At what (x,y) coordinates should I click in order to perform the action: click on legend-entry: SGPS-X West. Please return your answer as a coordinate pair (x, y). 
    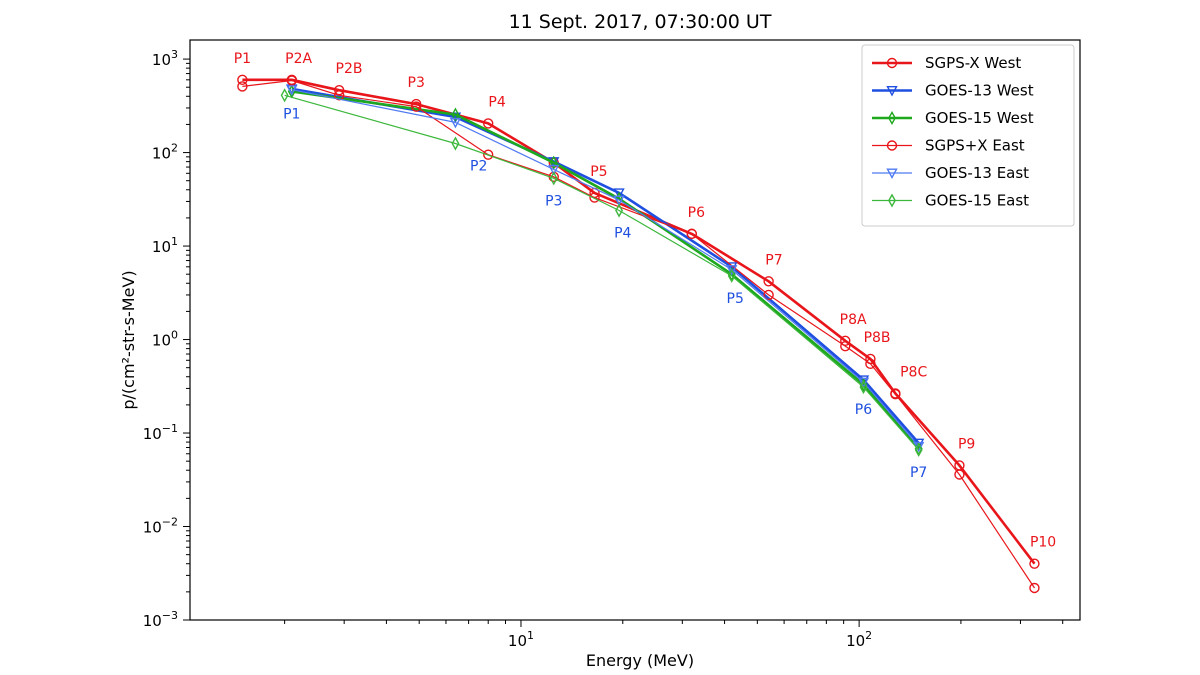
    Looking at the image, I should click on (946, 63).